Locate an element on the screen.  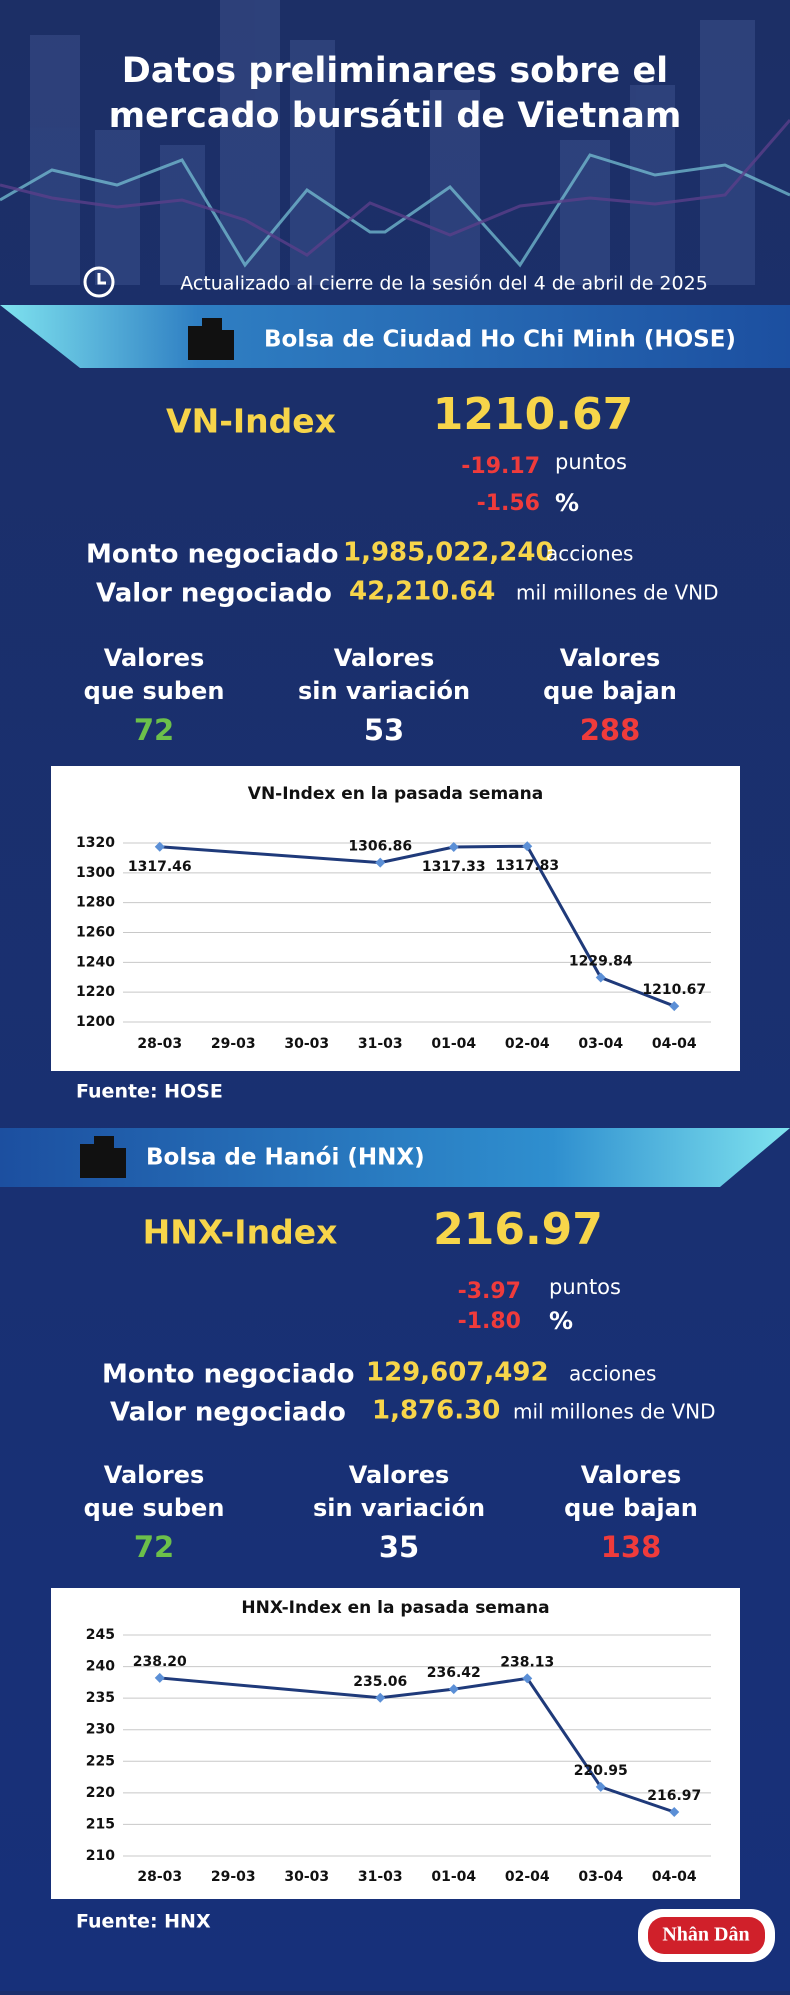
index-name: HNX-Index is located at coordinates (240, 1232).